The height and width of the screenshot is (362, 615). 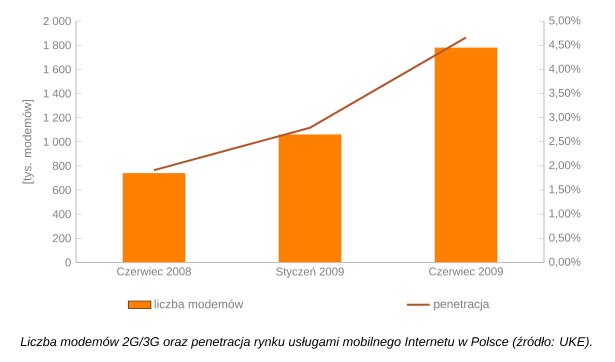 What do you see at coordinates (154, 271) in the screenshot?
I see `x-tick-label: Czerwiec 2008` at bounding box center [154, 271].